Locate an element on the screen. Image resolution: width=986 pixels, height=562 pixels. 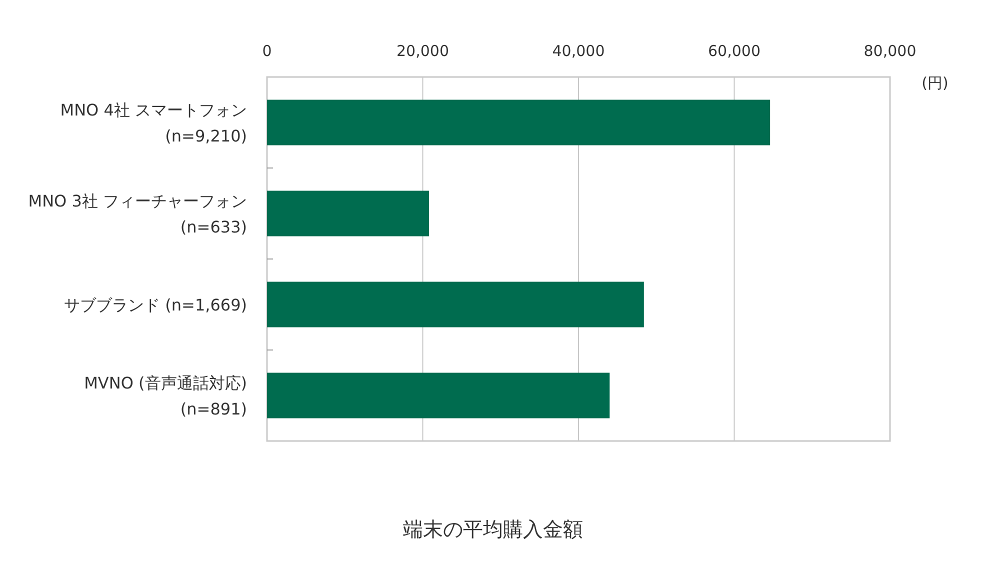
y-tick-label: MNO 4社 スマートフォン (n=9,210) is located at coordinates (153, 123).